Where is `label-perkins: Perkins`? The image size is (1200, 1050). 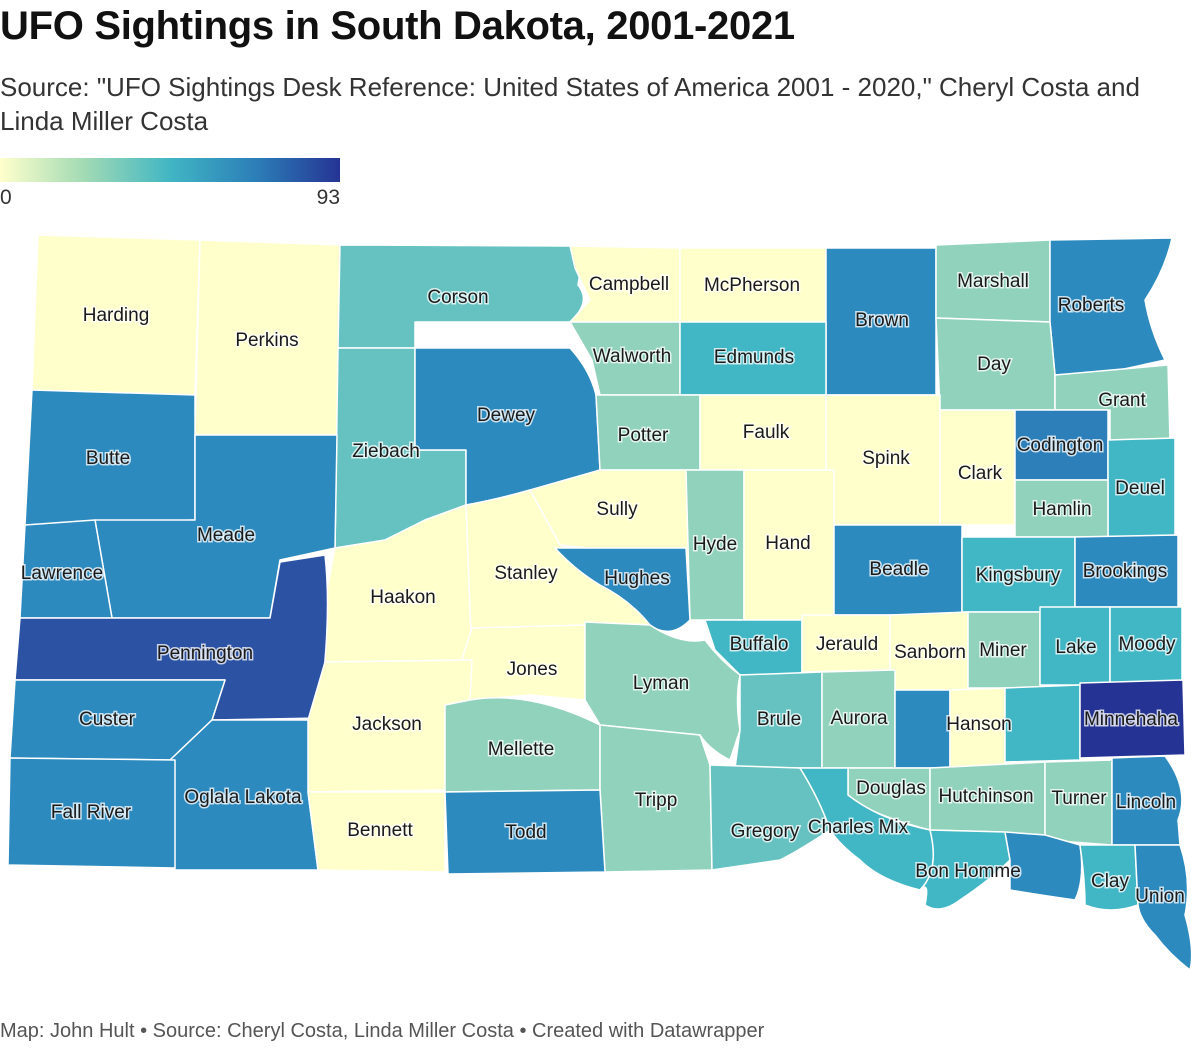 label-perkins: Perkins is located at coordinates (266, 340).